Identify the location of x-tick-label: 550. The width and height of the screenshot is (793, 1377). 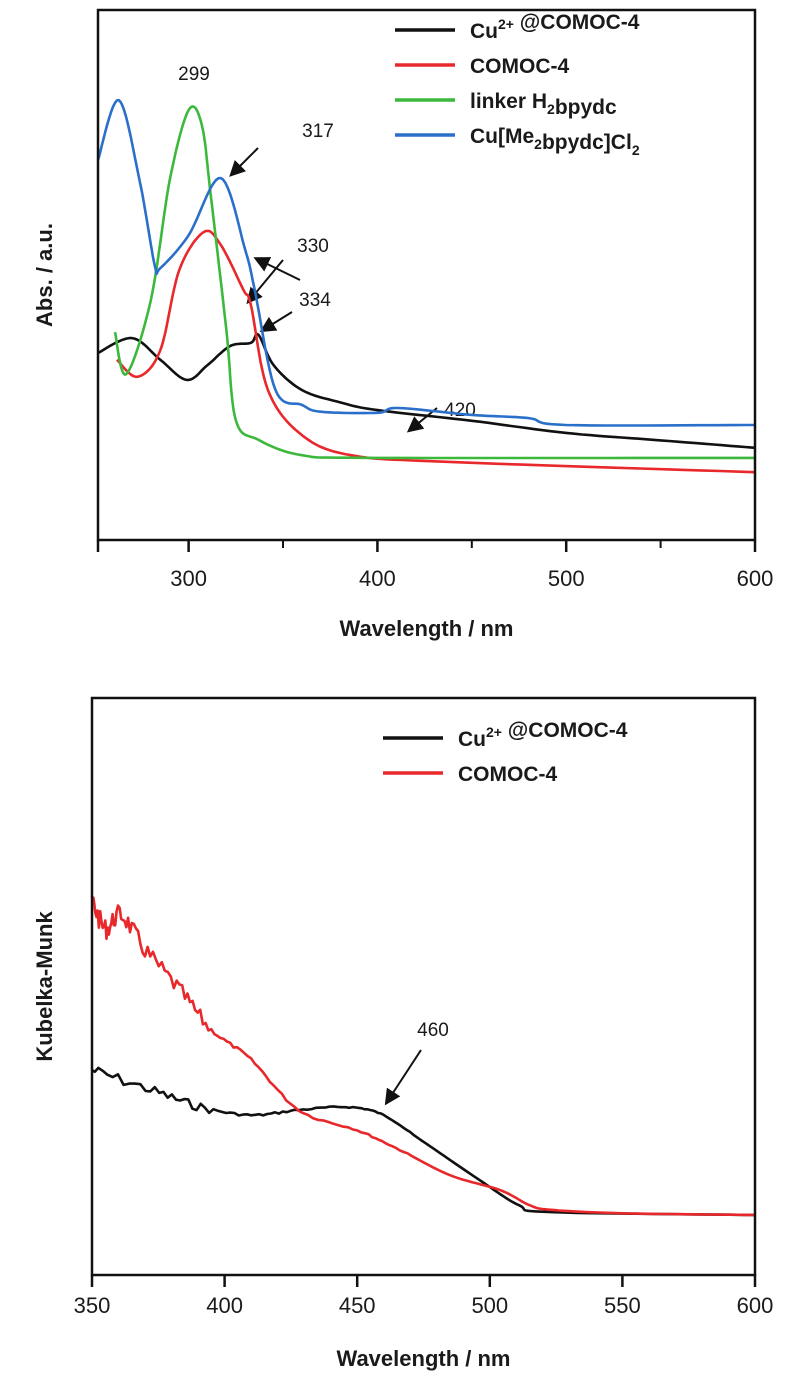
(622, 1305).